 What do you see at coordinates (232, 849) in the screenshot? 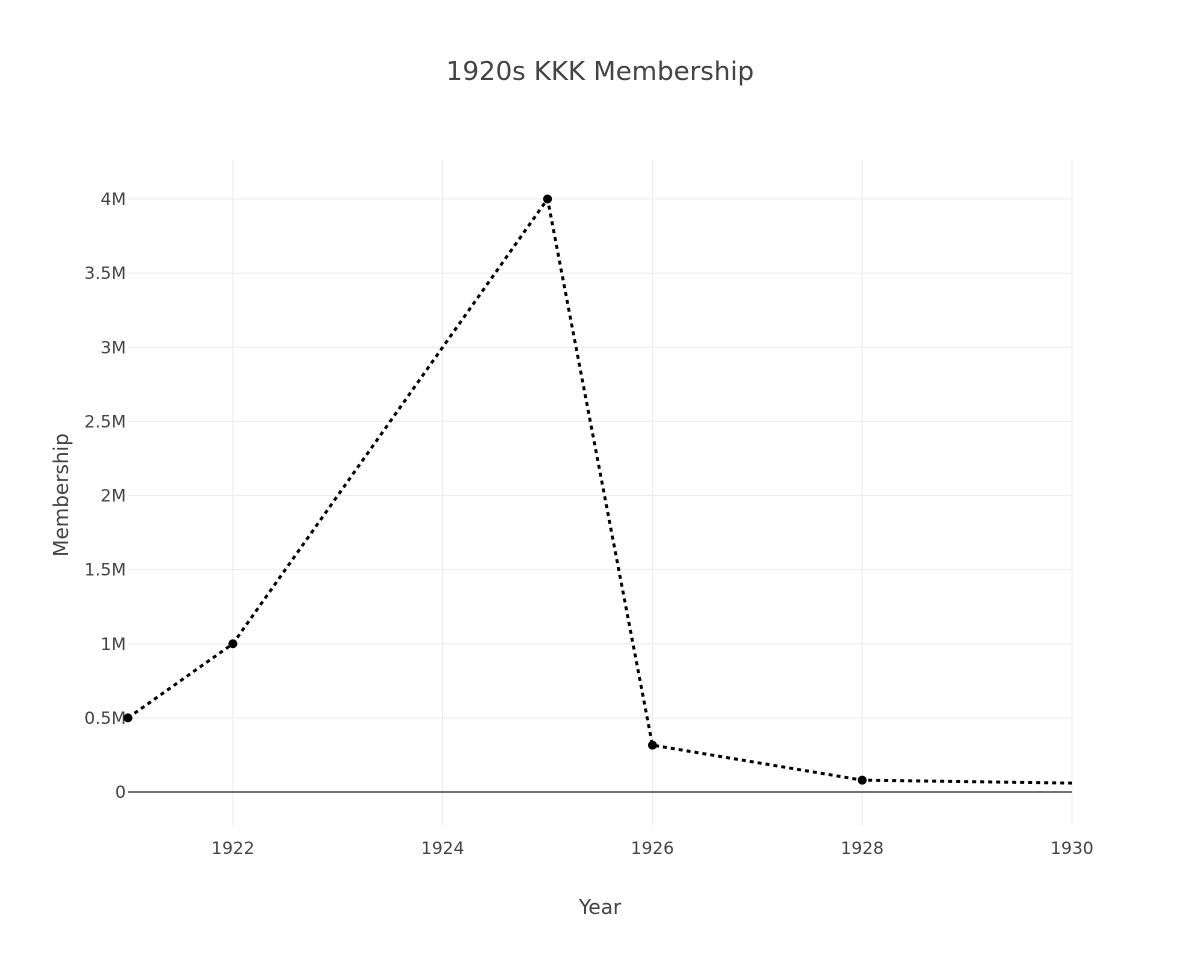
I see `x-tick-label: 1922` at bounding box center [232, 849].